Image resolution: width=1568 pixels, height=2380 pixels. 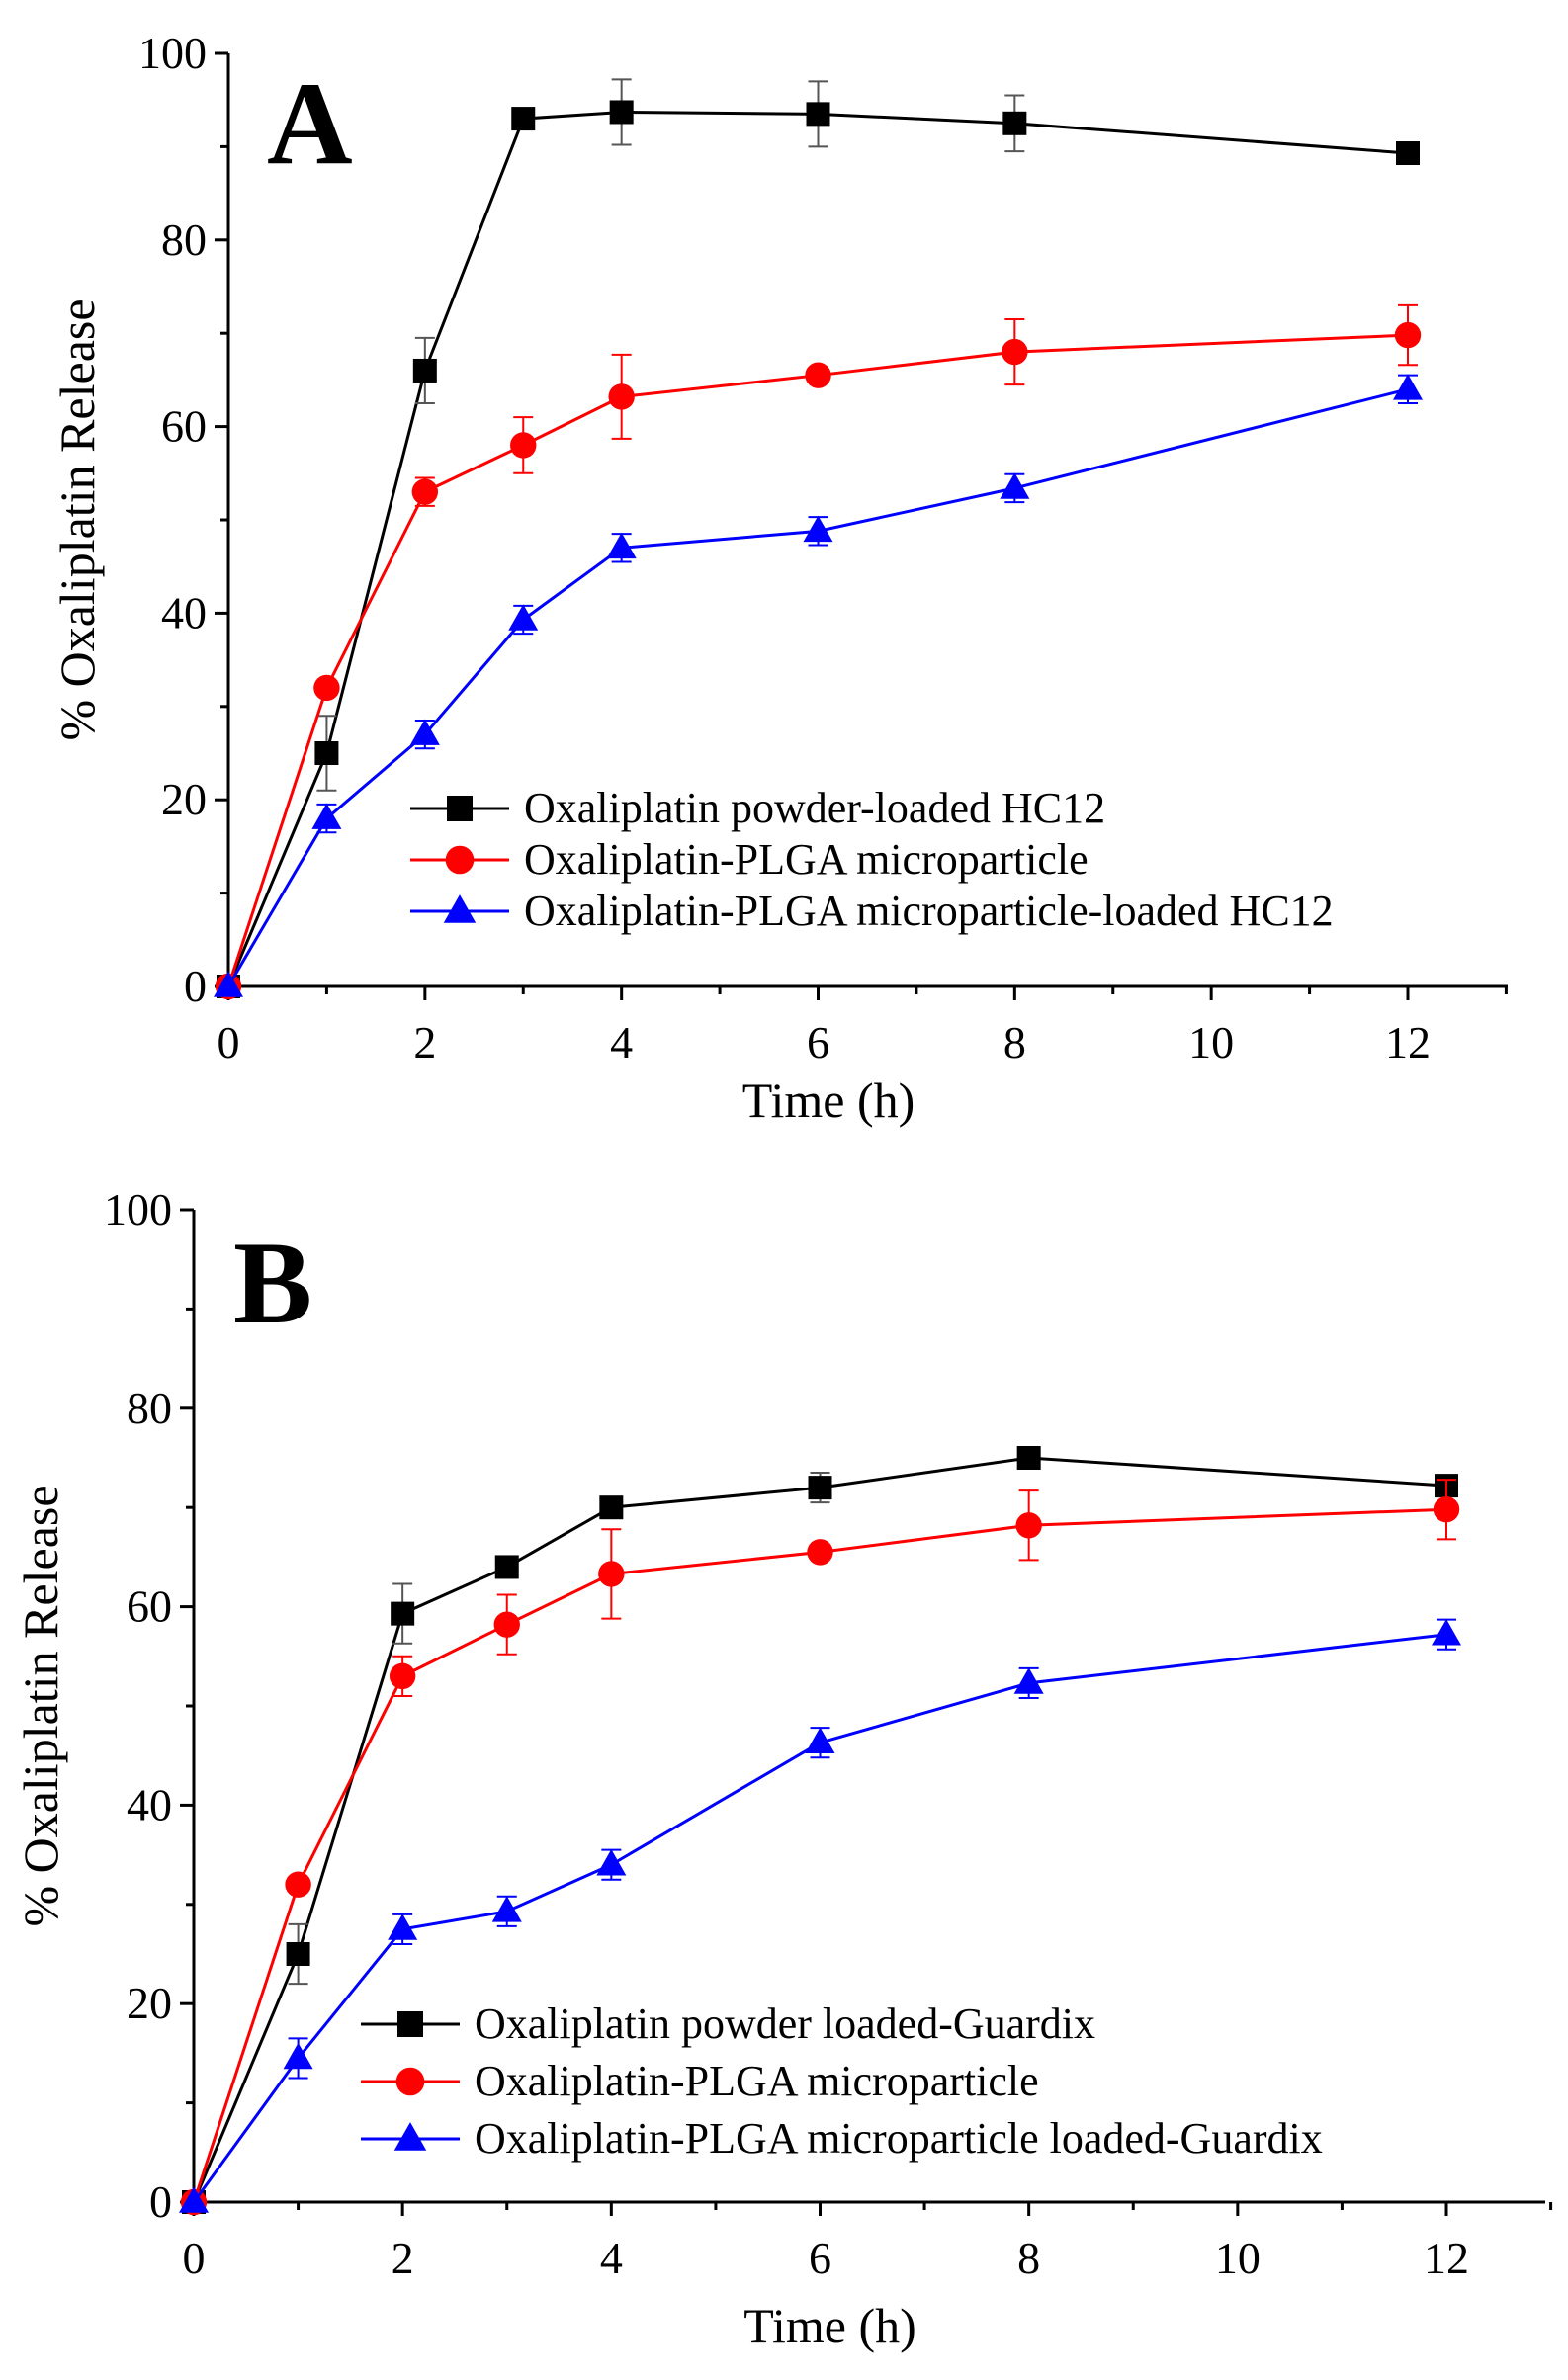 What do you see at coordinates (273, 1282) in the screenshot?
I see `panel-label: B` at bounding box center [273, 1282].